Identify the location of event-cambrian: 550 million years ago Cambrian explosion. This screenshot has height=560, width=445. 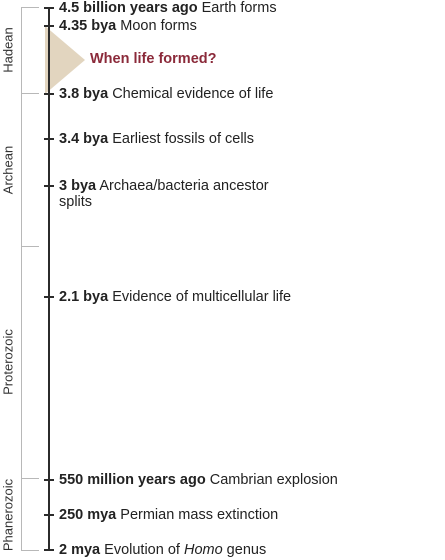
(198, 480).